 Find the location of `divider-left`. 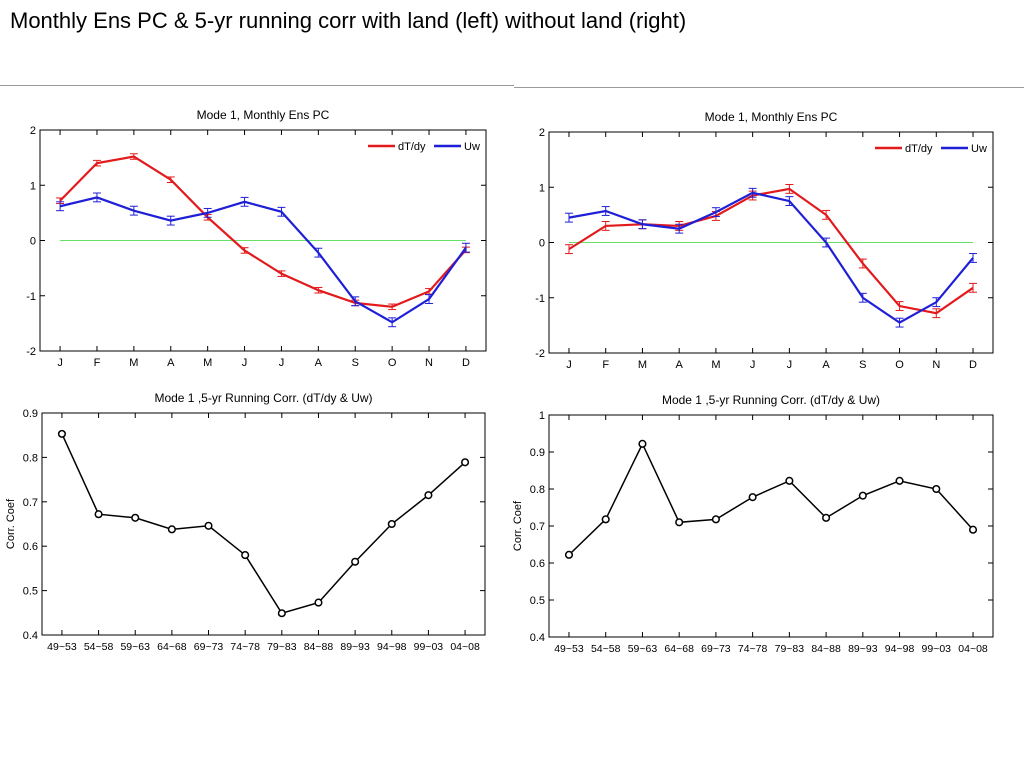

divider-left is located at coordinates (257, 85).